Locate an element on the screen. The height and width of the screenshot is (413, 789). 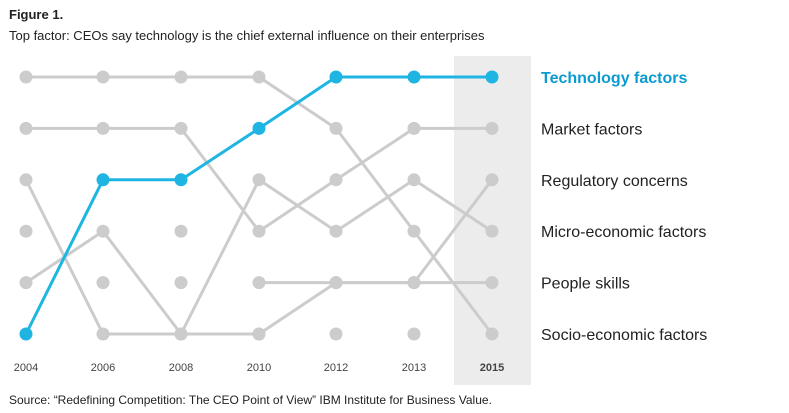
series-label-technology-factors: Technology factors is located at coordinates (614, 78).